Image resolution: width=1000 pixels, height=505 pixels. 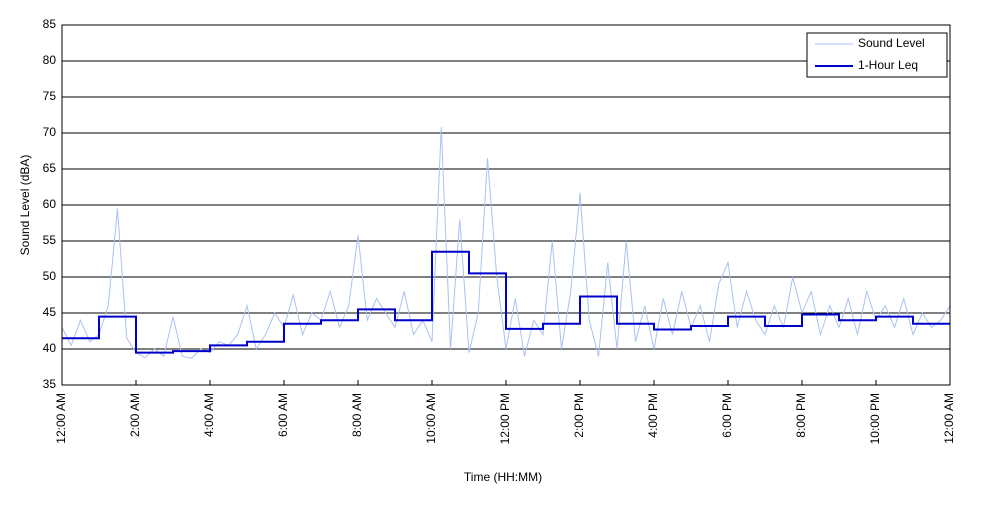 What do you see at coordinates (888, 65) in the screenshot?
I see `legend-label: 1-Hour Leq` at bounding box center [888, 65].